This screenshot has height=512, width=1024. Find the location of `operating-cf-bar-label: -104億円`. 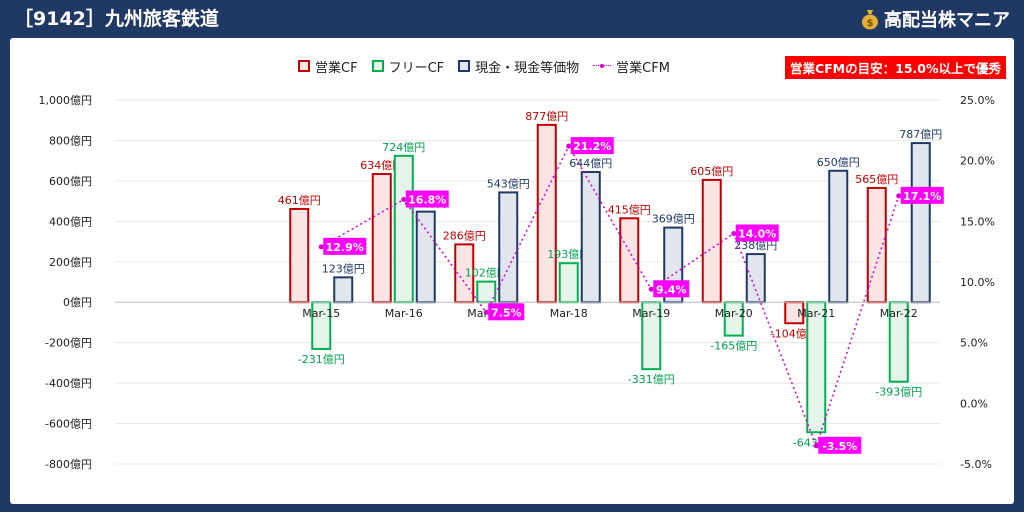

operating-cf-bar-label: -104億円 is located at coordinates (794, 333).